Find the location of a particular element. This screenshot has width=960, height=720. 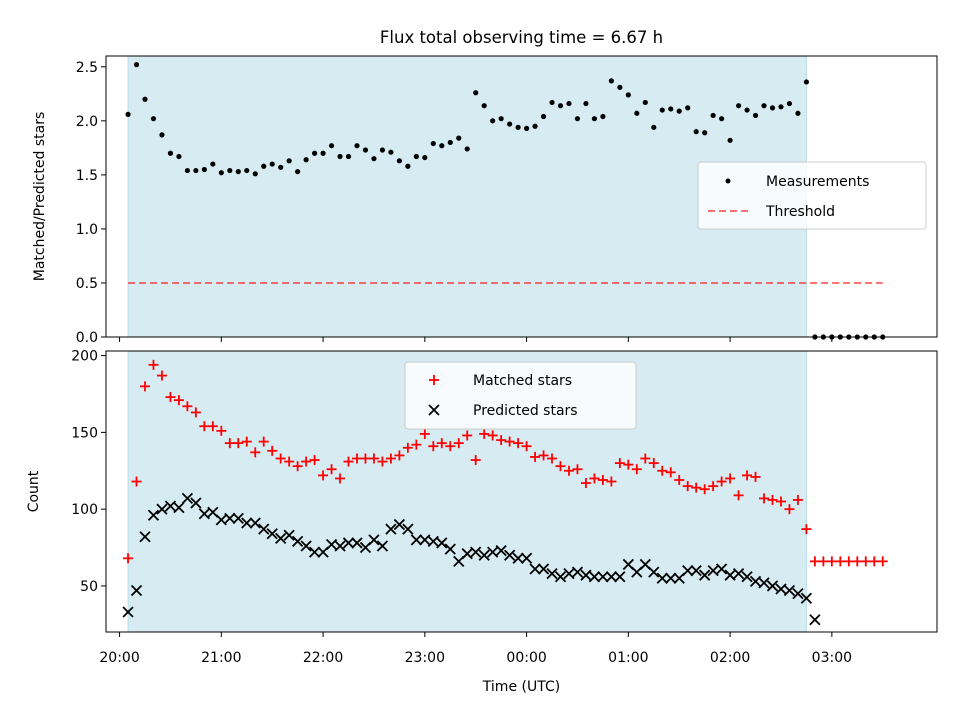

count-legend: Matched stars Predicted stars is located at coordinates (520, 395).